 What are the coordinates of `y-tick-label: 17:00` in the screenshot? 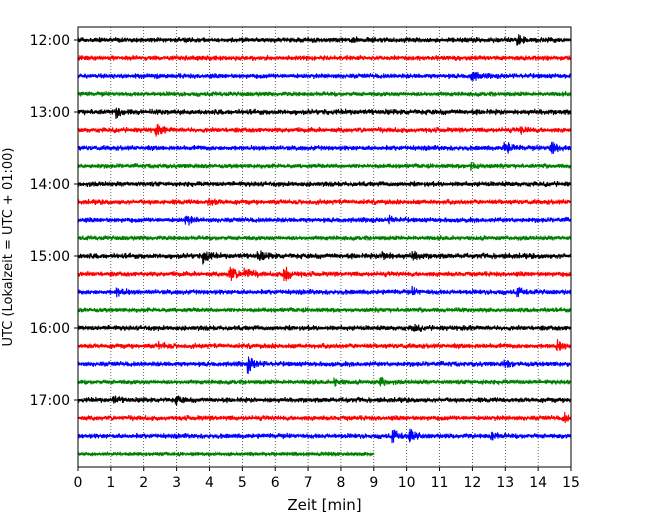 It's located at (50, 401).